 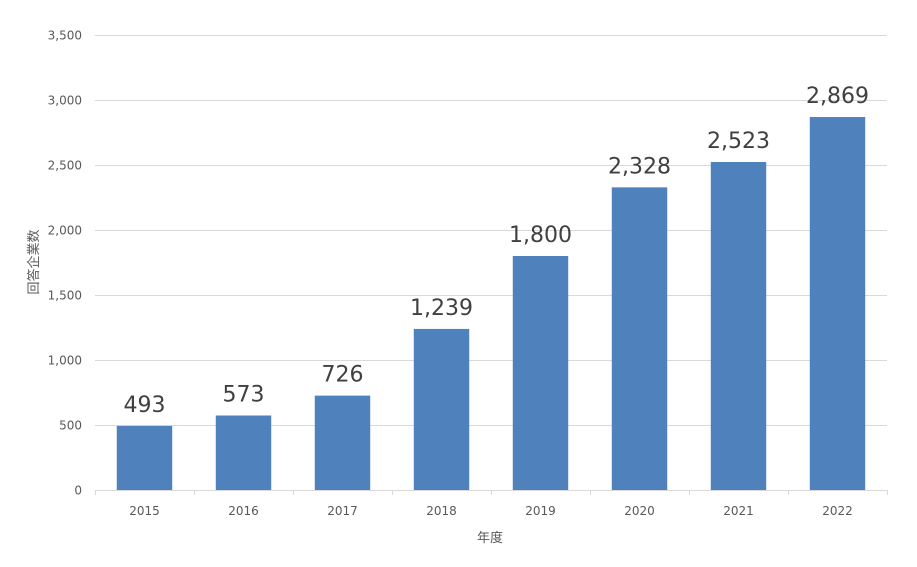 What do you see at coordinates (65, 36) in the screenshot?
I see `y-tick-label: 3,500` at bounding box center [65, 36].